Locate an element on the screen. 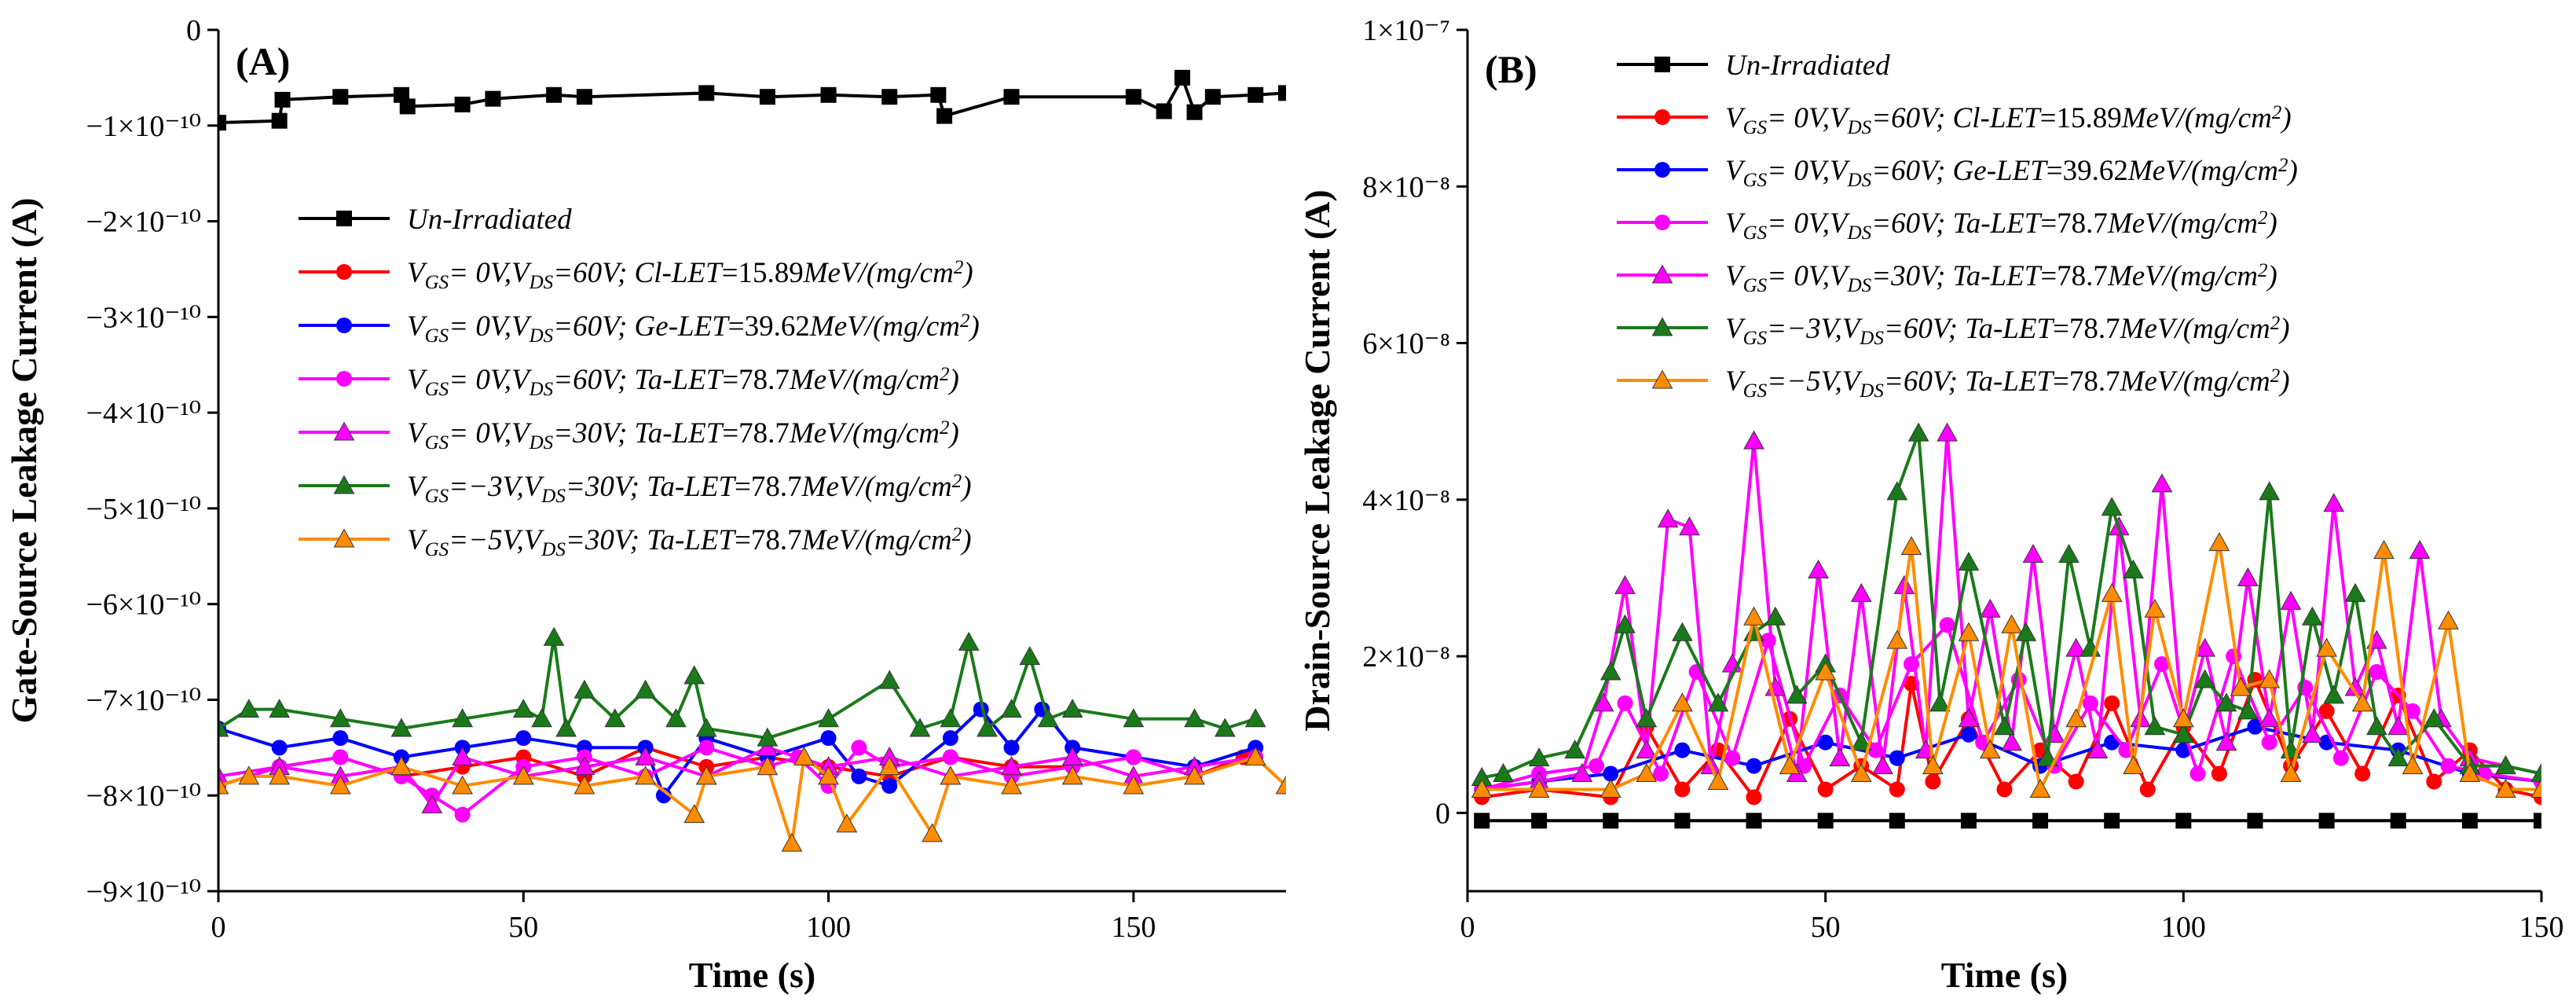 The image size is (2576, 1002). y-tick-label: 8×10⁻⁸ is located at coordinates (1406, 187).